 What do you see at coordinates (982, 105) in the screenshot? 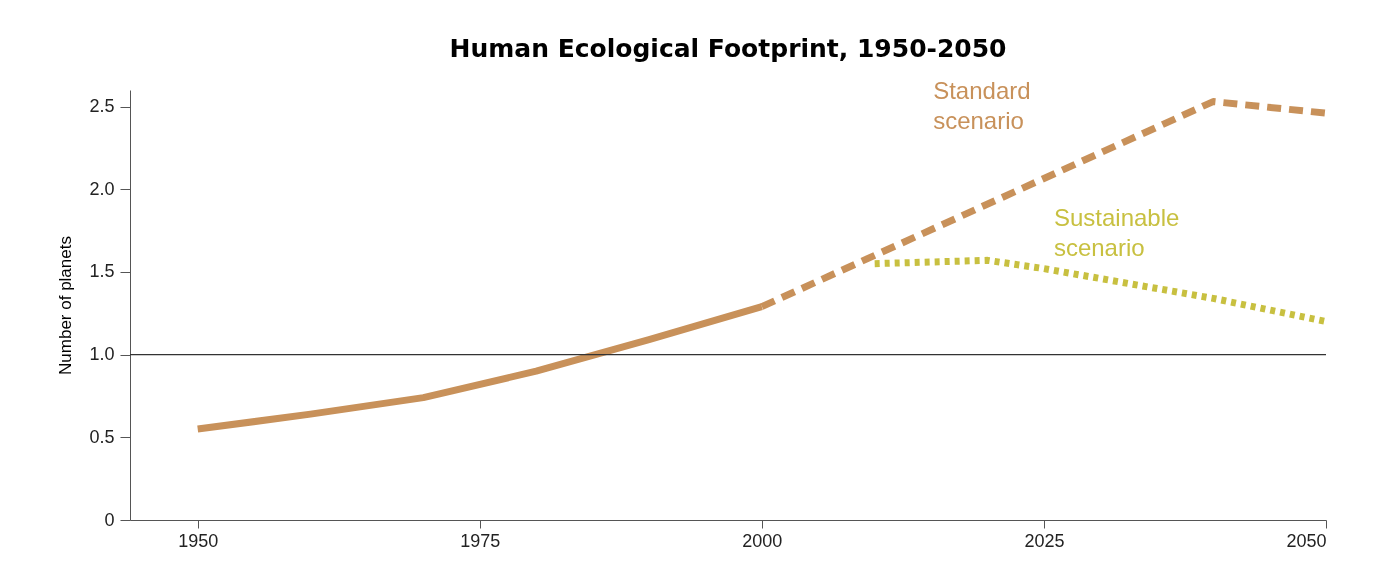
I see `series-label: Standard scenario` at bounding box center [982, 105].